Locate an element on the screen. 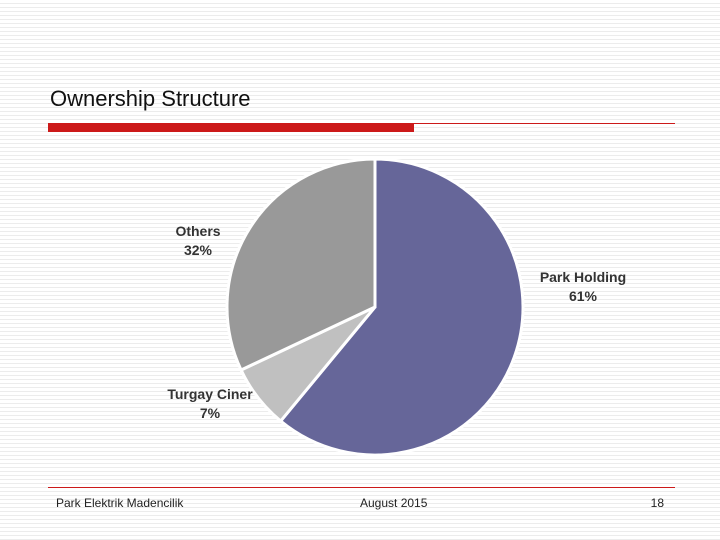  slice-name: Others is located at coordinates (197, 231).